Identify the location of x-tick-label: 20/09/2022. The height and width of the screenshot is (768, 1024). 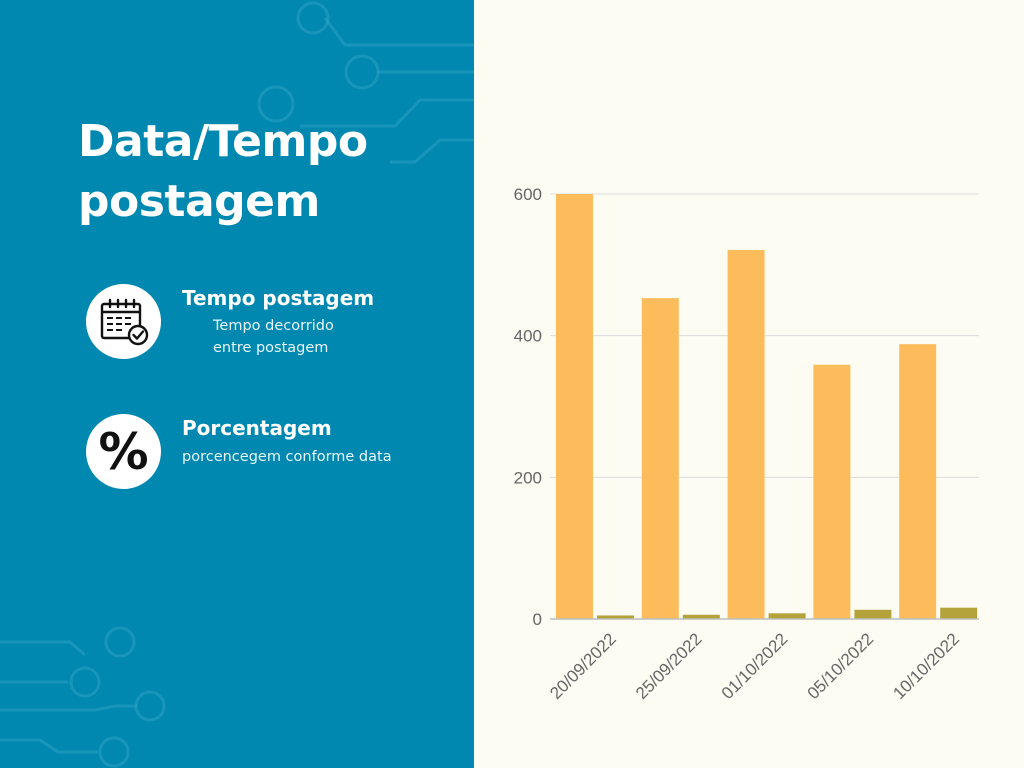
(583, 666).